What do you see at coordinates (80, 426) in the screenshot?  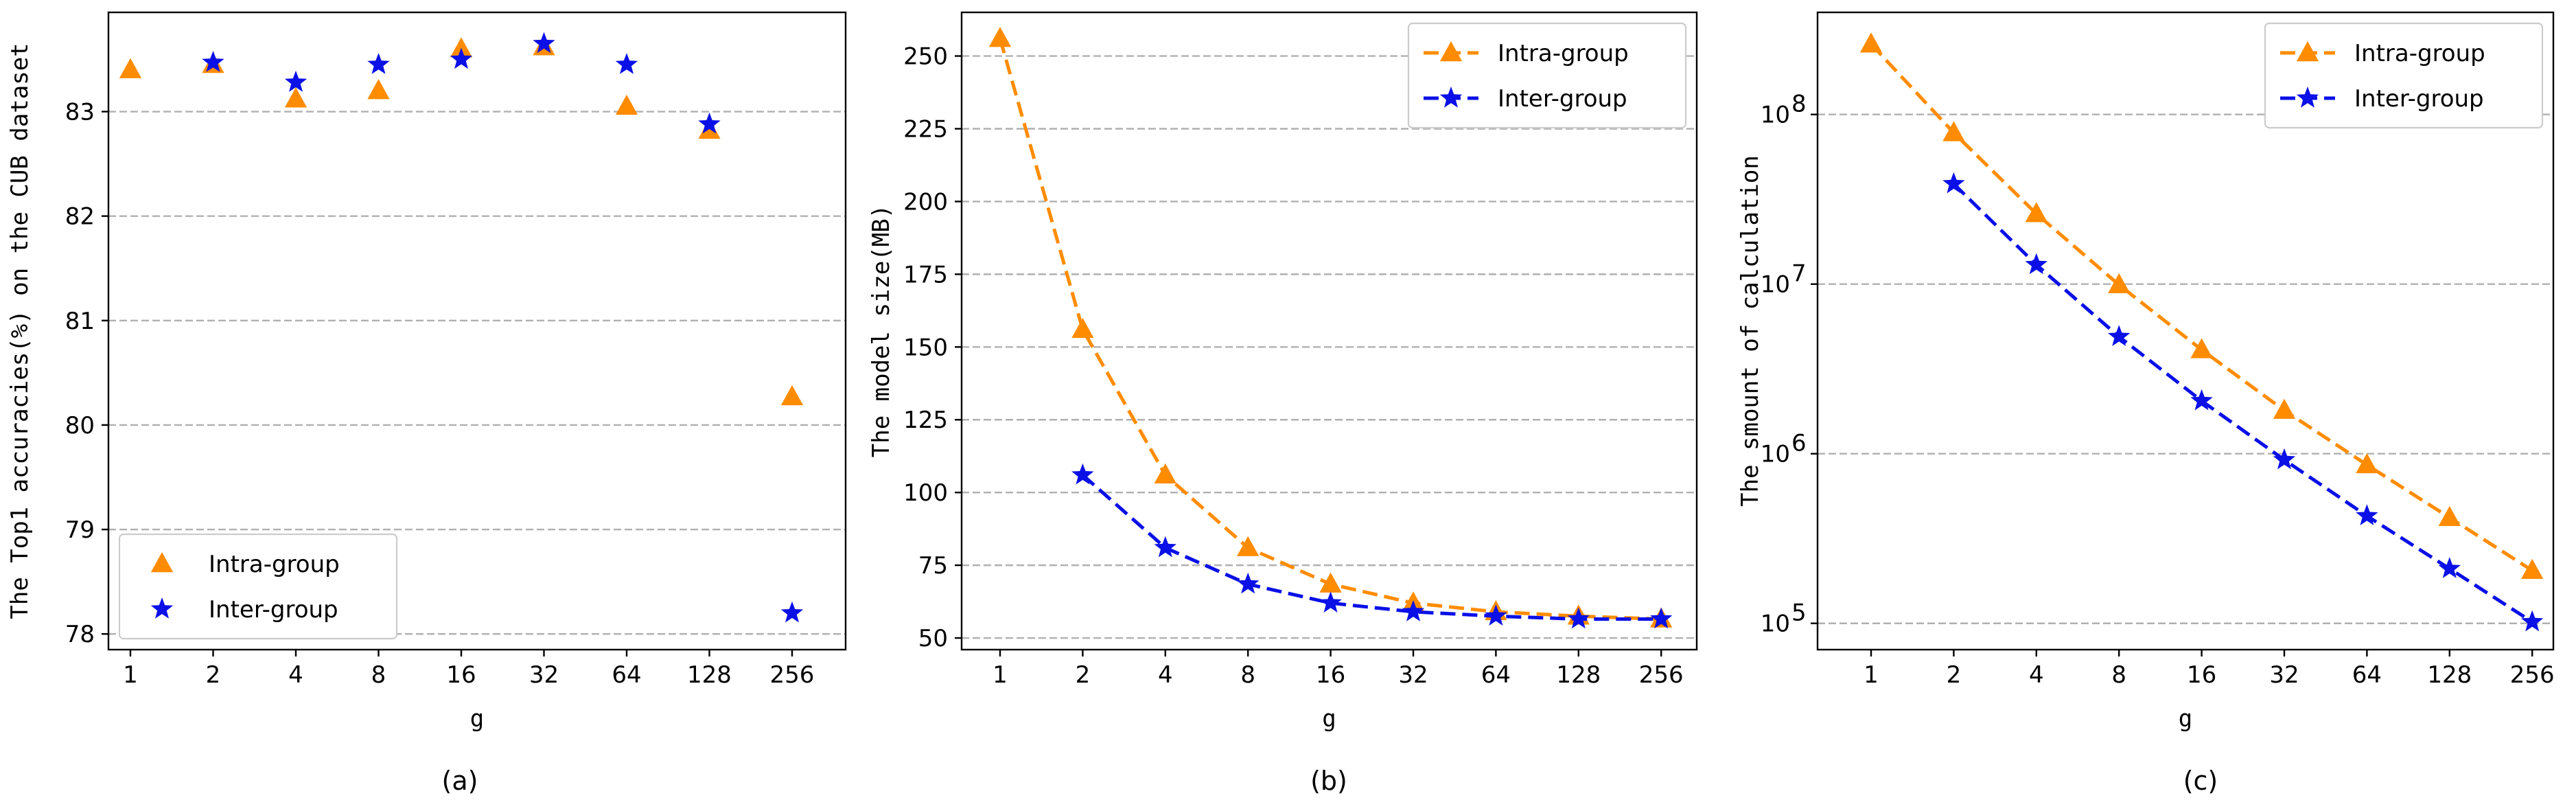 I see `y-tick-label: 80` at bounding box center [80, 426].